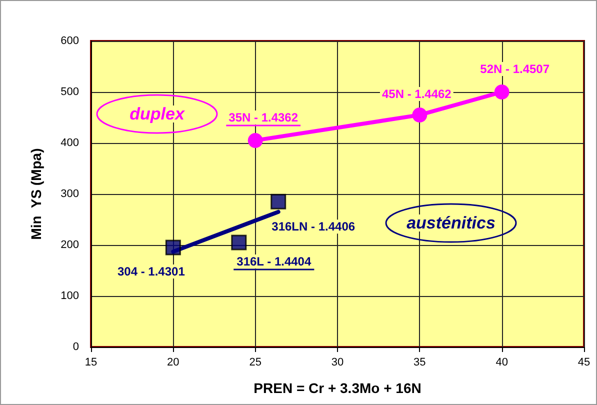 The image size is (597, 405). What do you see at coordinates (173, 362) in the screenshot?
I see `x-tick-label: 20` at bounding box center [173, 362].